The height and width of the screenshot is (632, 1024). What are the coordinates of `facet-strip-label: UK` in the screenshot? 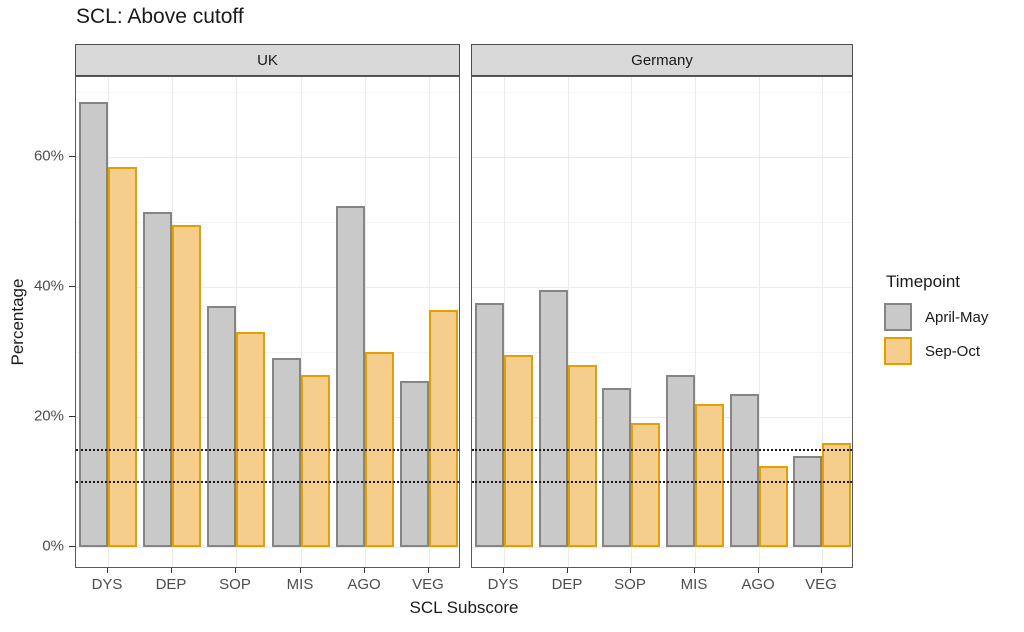 It's located at (267, 60).